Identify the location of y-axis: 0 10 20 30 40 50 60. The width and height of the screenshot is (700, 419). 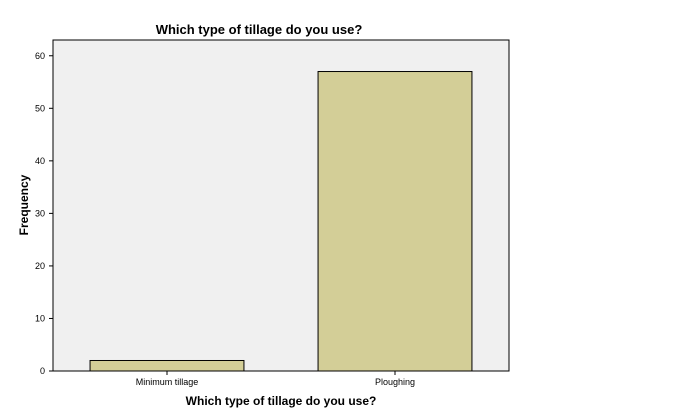
(44, 213).